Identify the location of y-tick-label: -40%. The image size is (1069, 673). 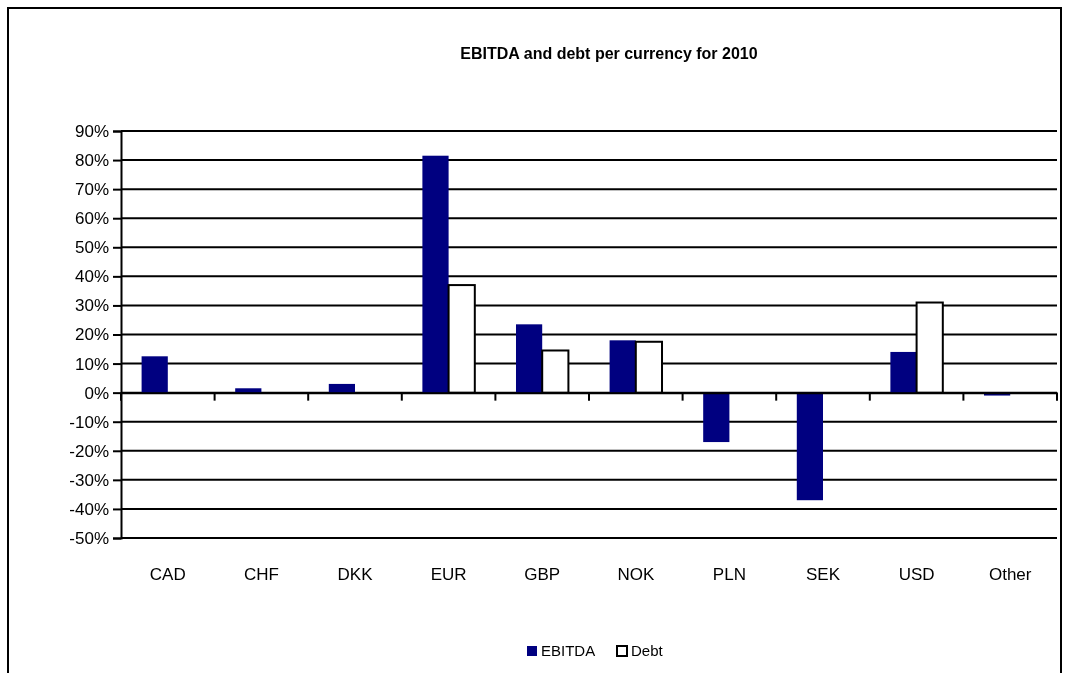
(89, 509).